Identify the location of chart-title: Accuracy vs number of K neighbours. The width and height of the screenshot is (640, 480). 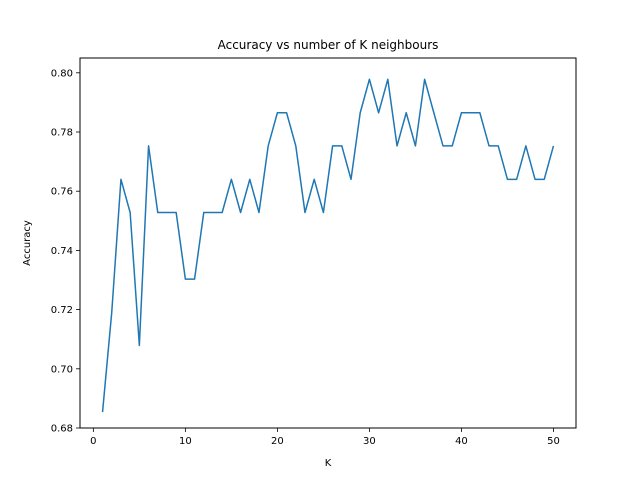
(328, 45).